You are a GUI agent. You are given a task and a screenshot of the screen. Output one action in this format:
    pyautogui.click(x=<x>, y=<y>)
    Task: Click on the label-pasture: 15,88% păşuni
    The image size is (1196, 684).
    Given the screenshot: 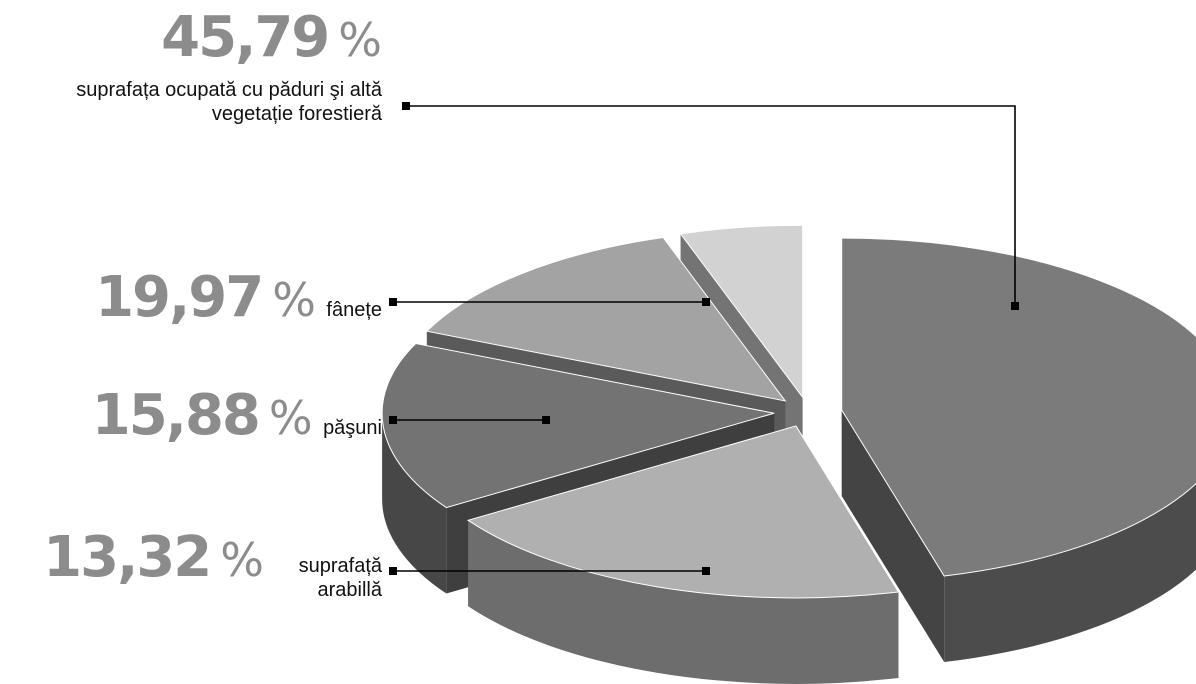 What is the action you would take?
    pyautogui.click(x=191, y=417)
    